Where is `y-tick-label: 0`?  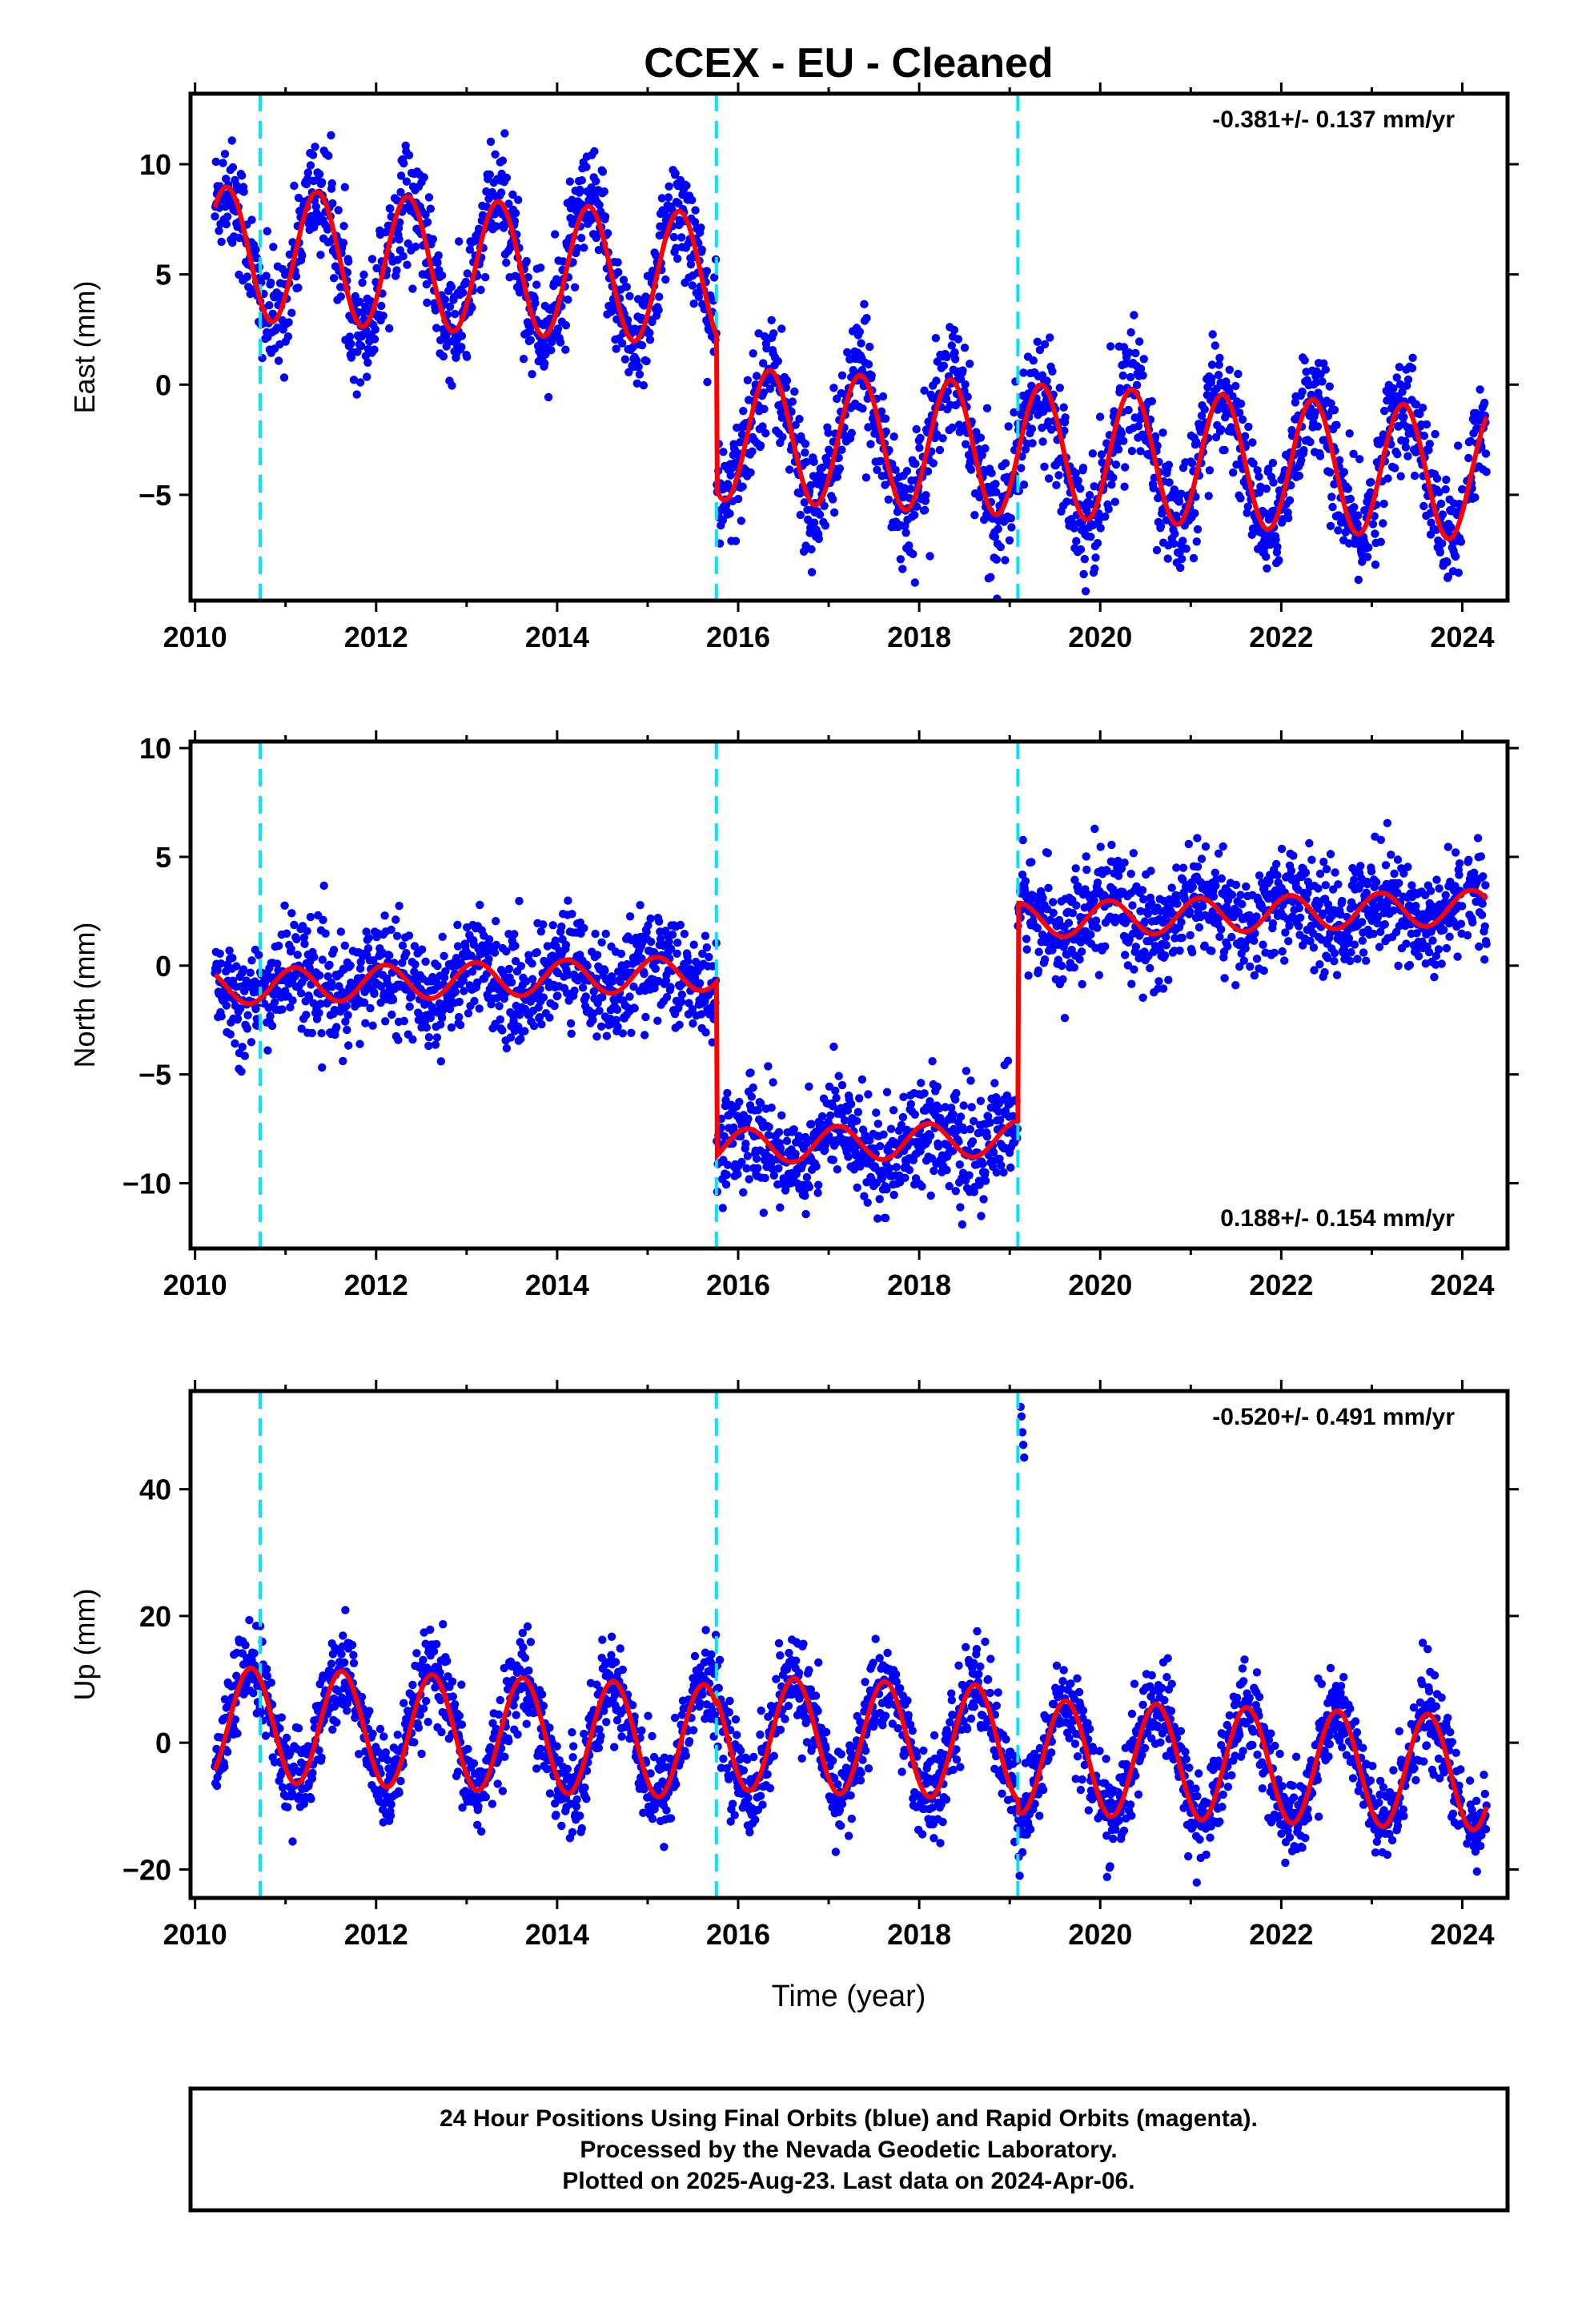
y-tick-label: 0 is located at coordinates (163, 384).